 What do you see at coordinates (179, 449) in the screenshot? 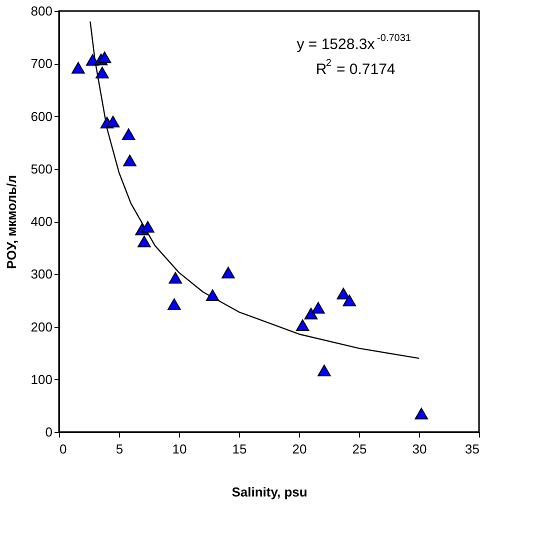
I see `x-tick-label: 10` at bounding box center [179, 449].